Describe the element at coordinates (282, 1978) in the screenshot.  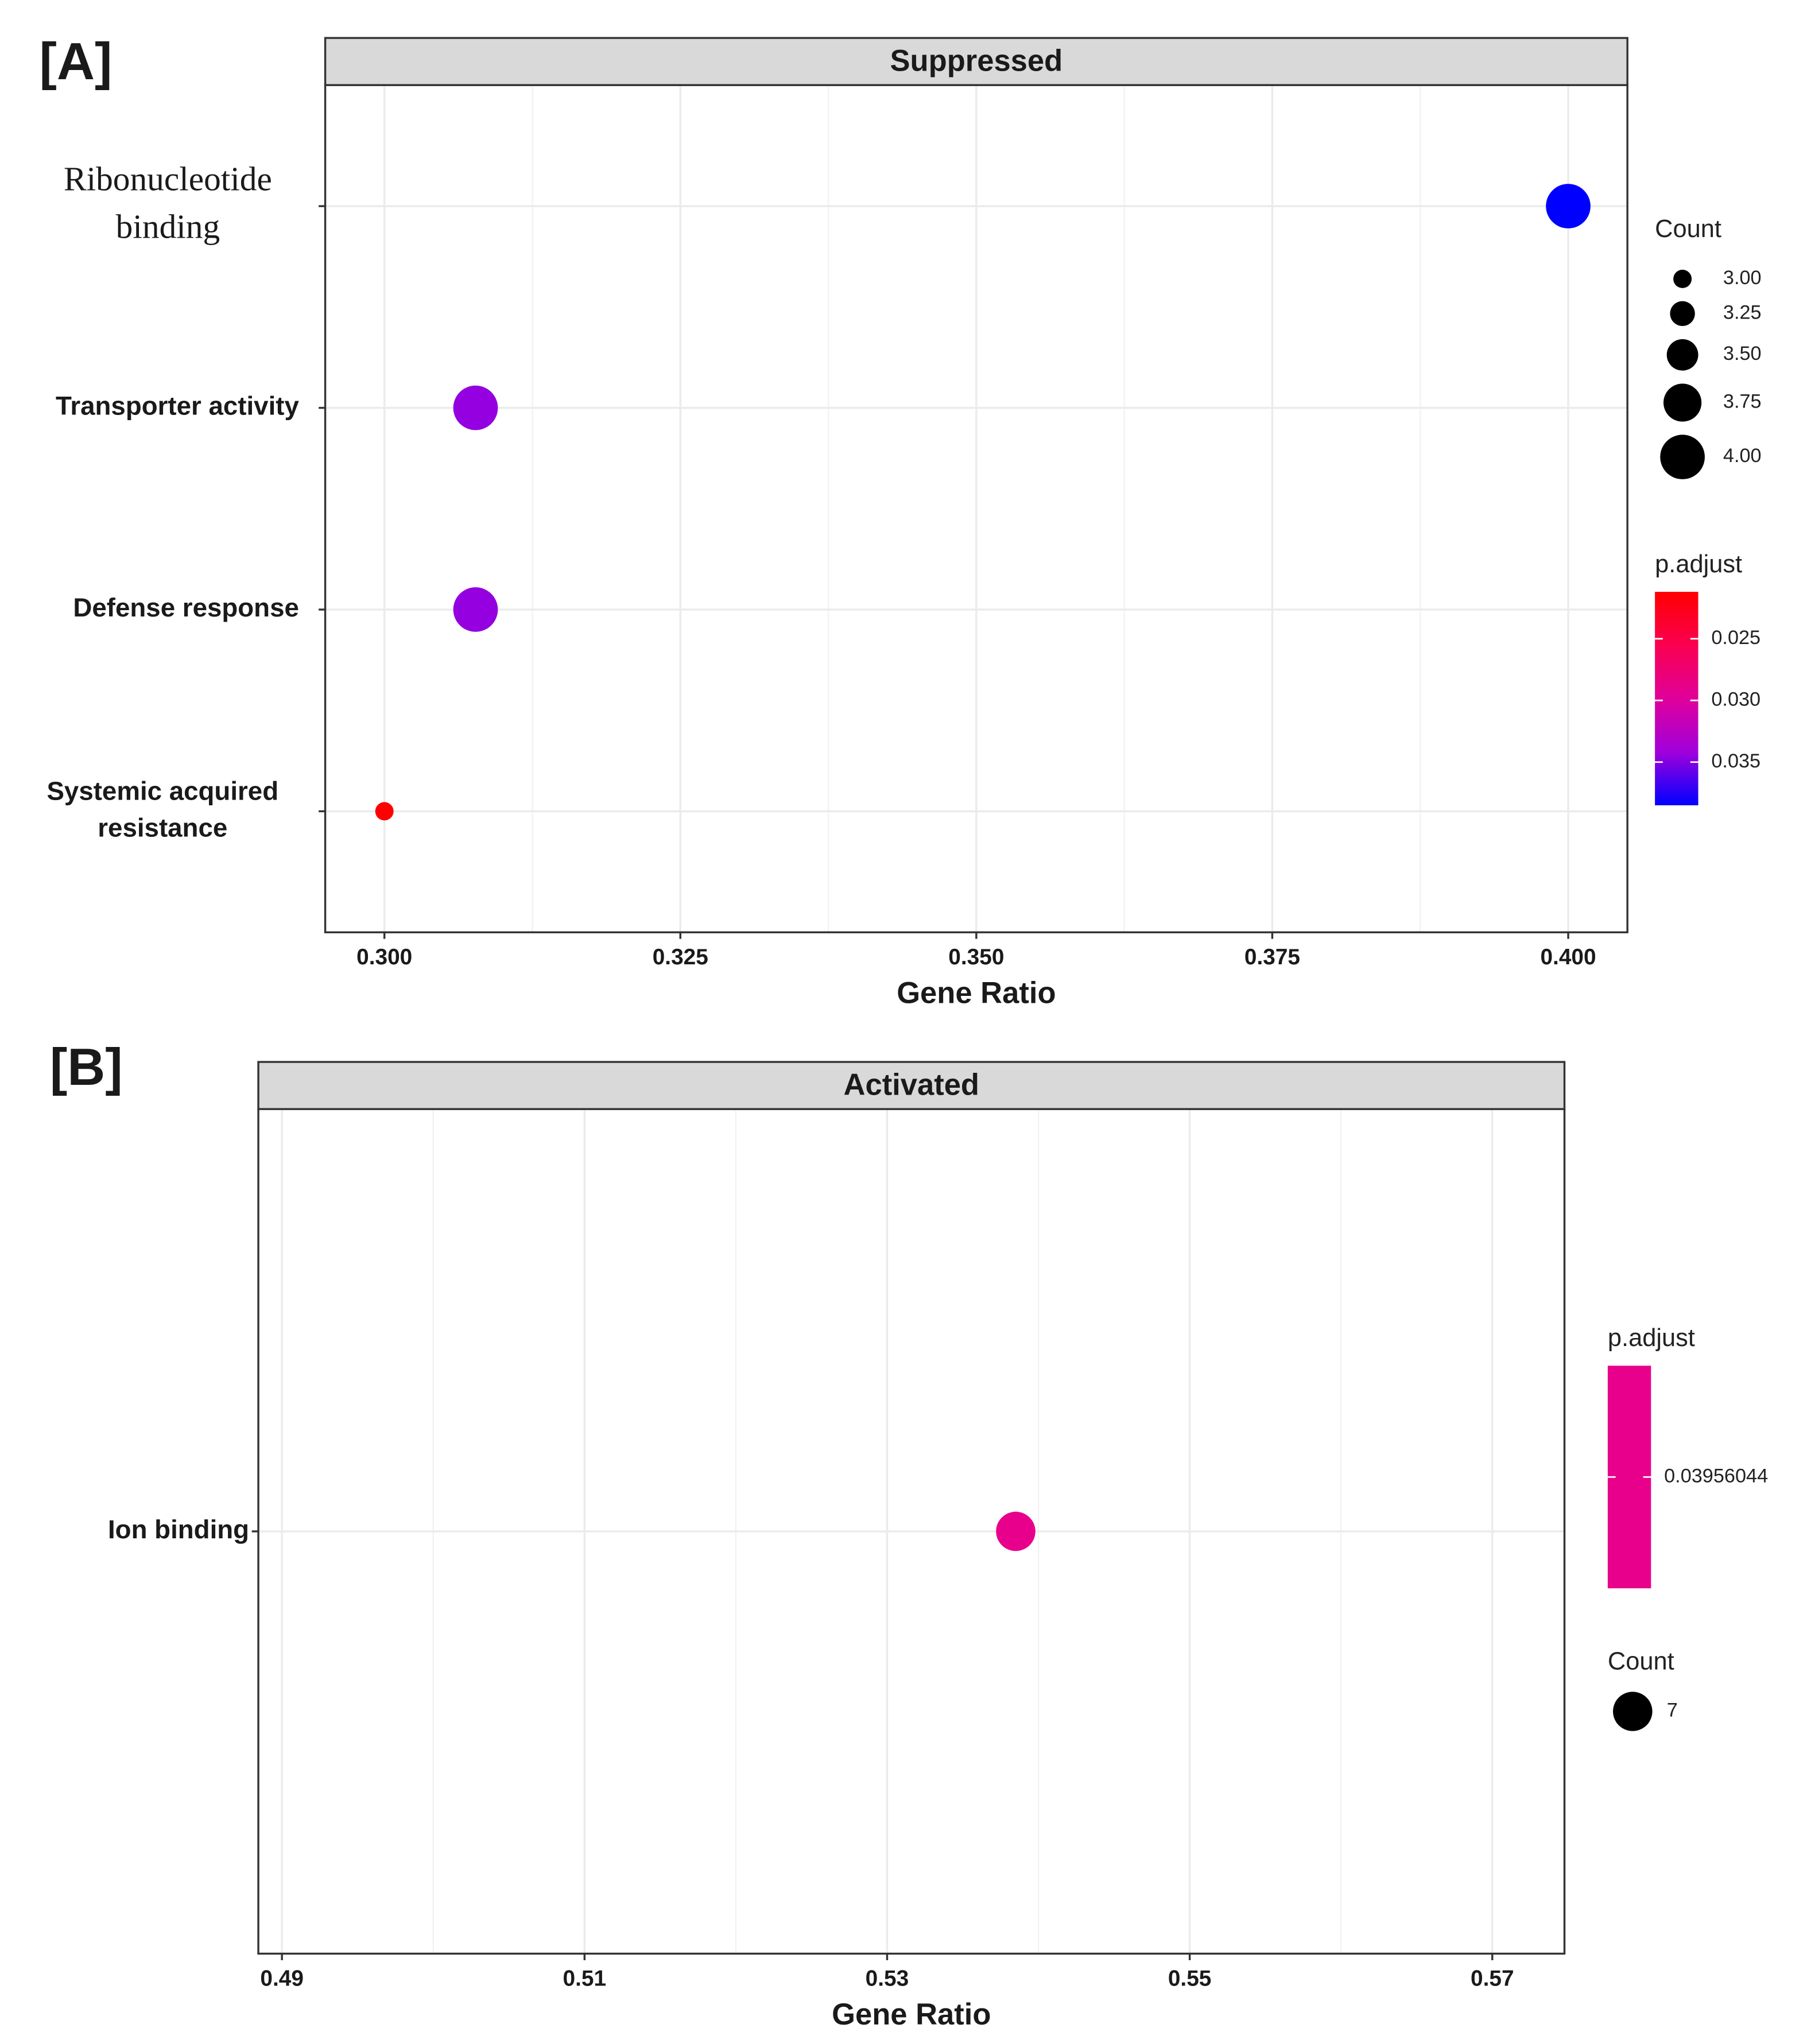
I see `x-tick-label: 0.49` at that location.